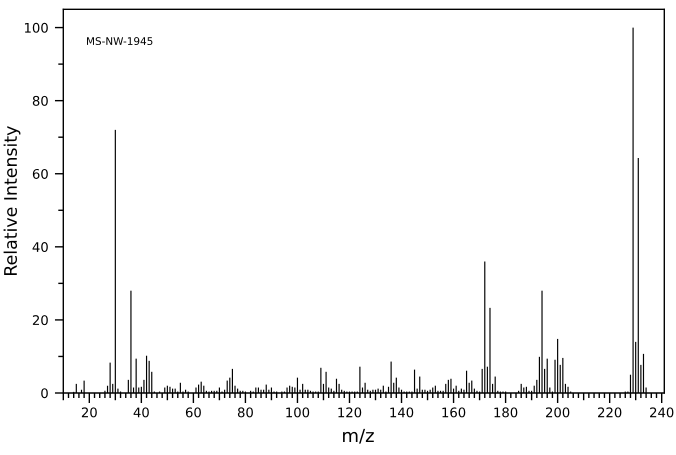 The width and height of the screenshot is (676, 455). I want to click on x-tick-label: 60, so click(193, 412).